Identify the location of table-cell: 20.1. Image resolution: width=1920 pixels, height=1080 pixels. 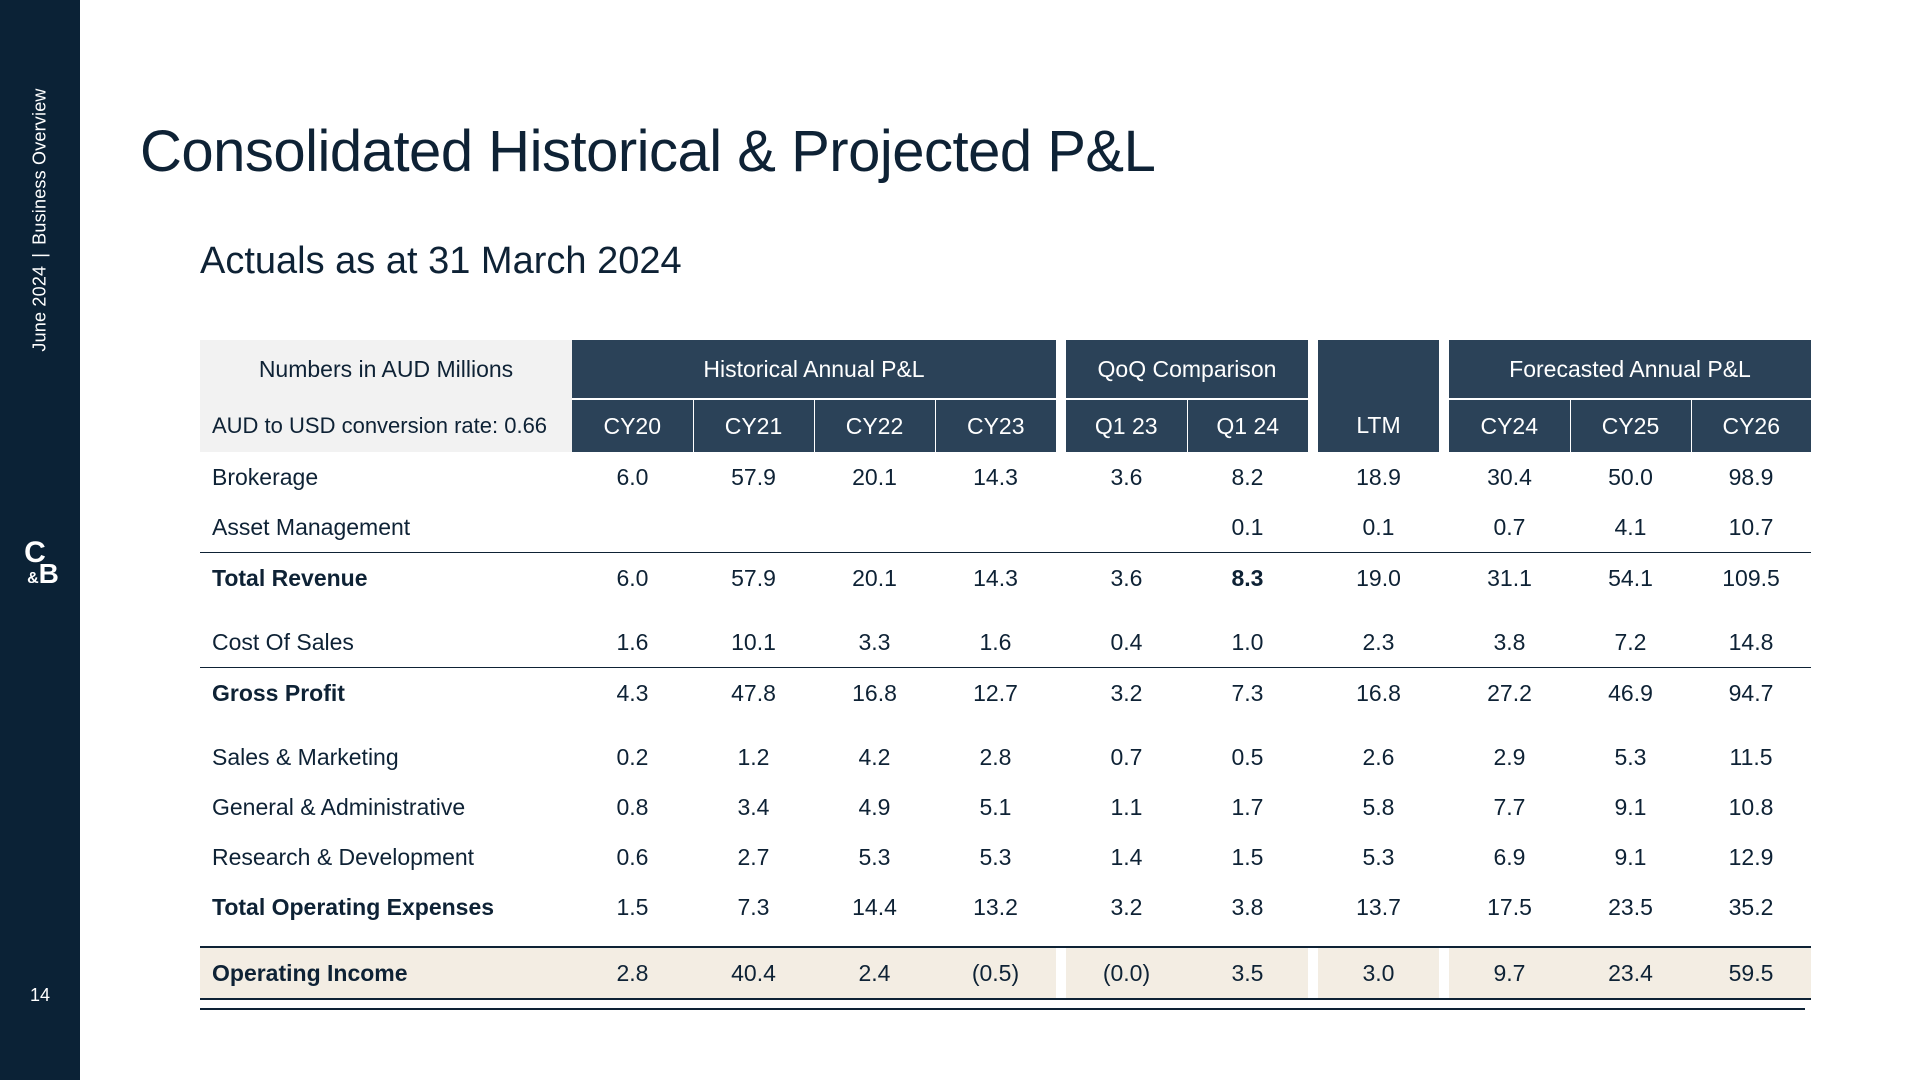
(874, 476).